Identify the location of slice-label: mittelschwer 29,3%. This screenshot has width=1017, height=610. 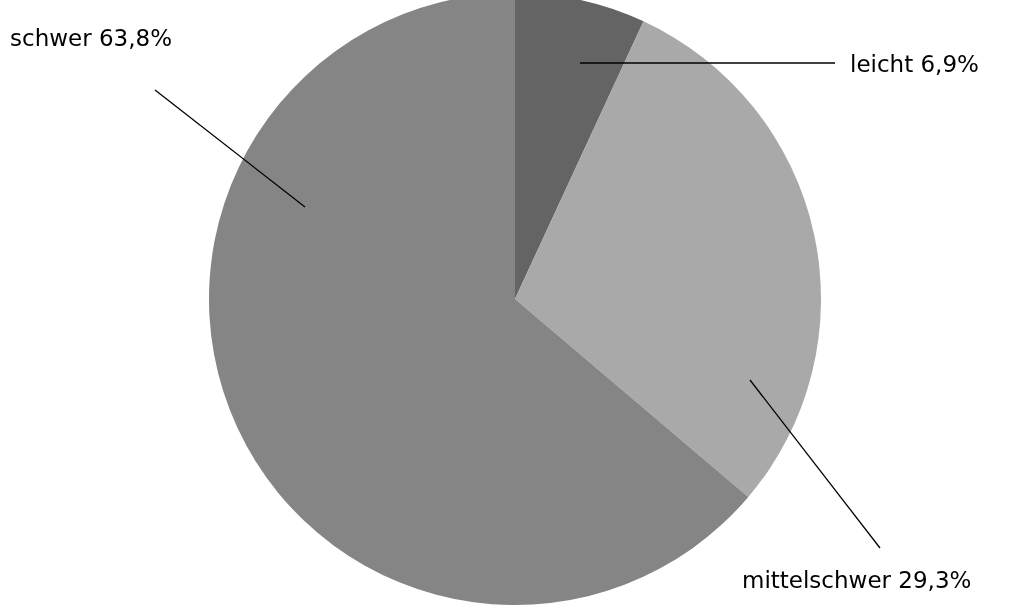
(857, 580).